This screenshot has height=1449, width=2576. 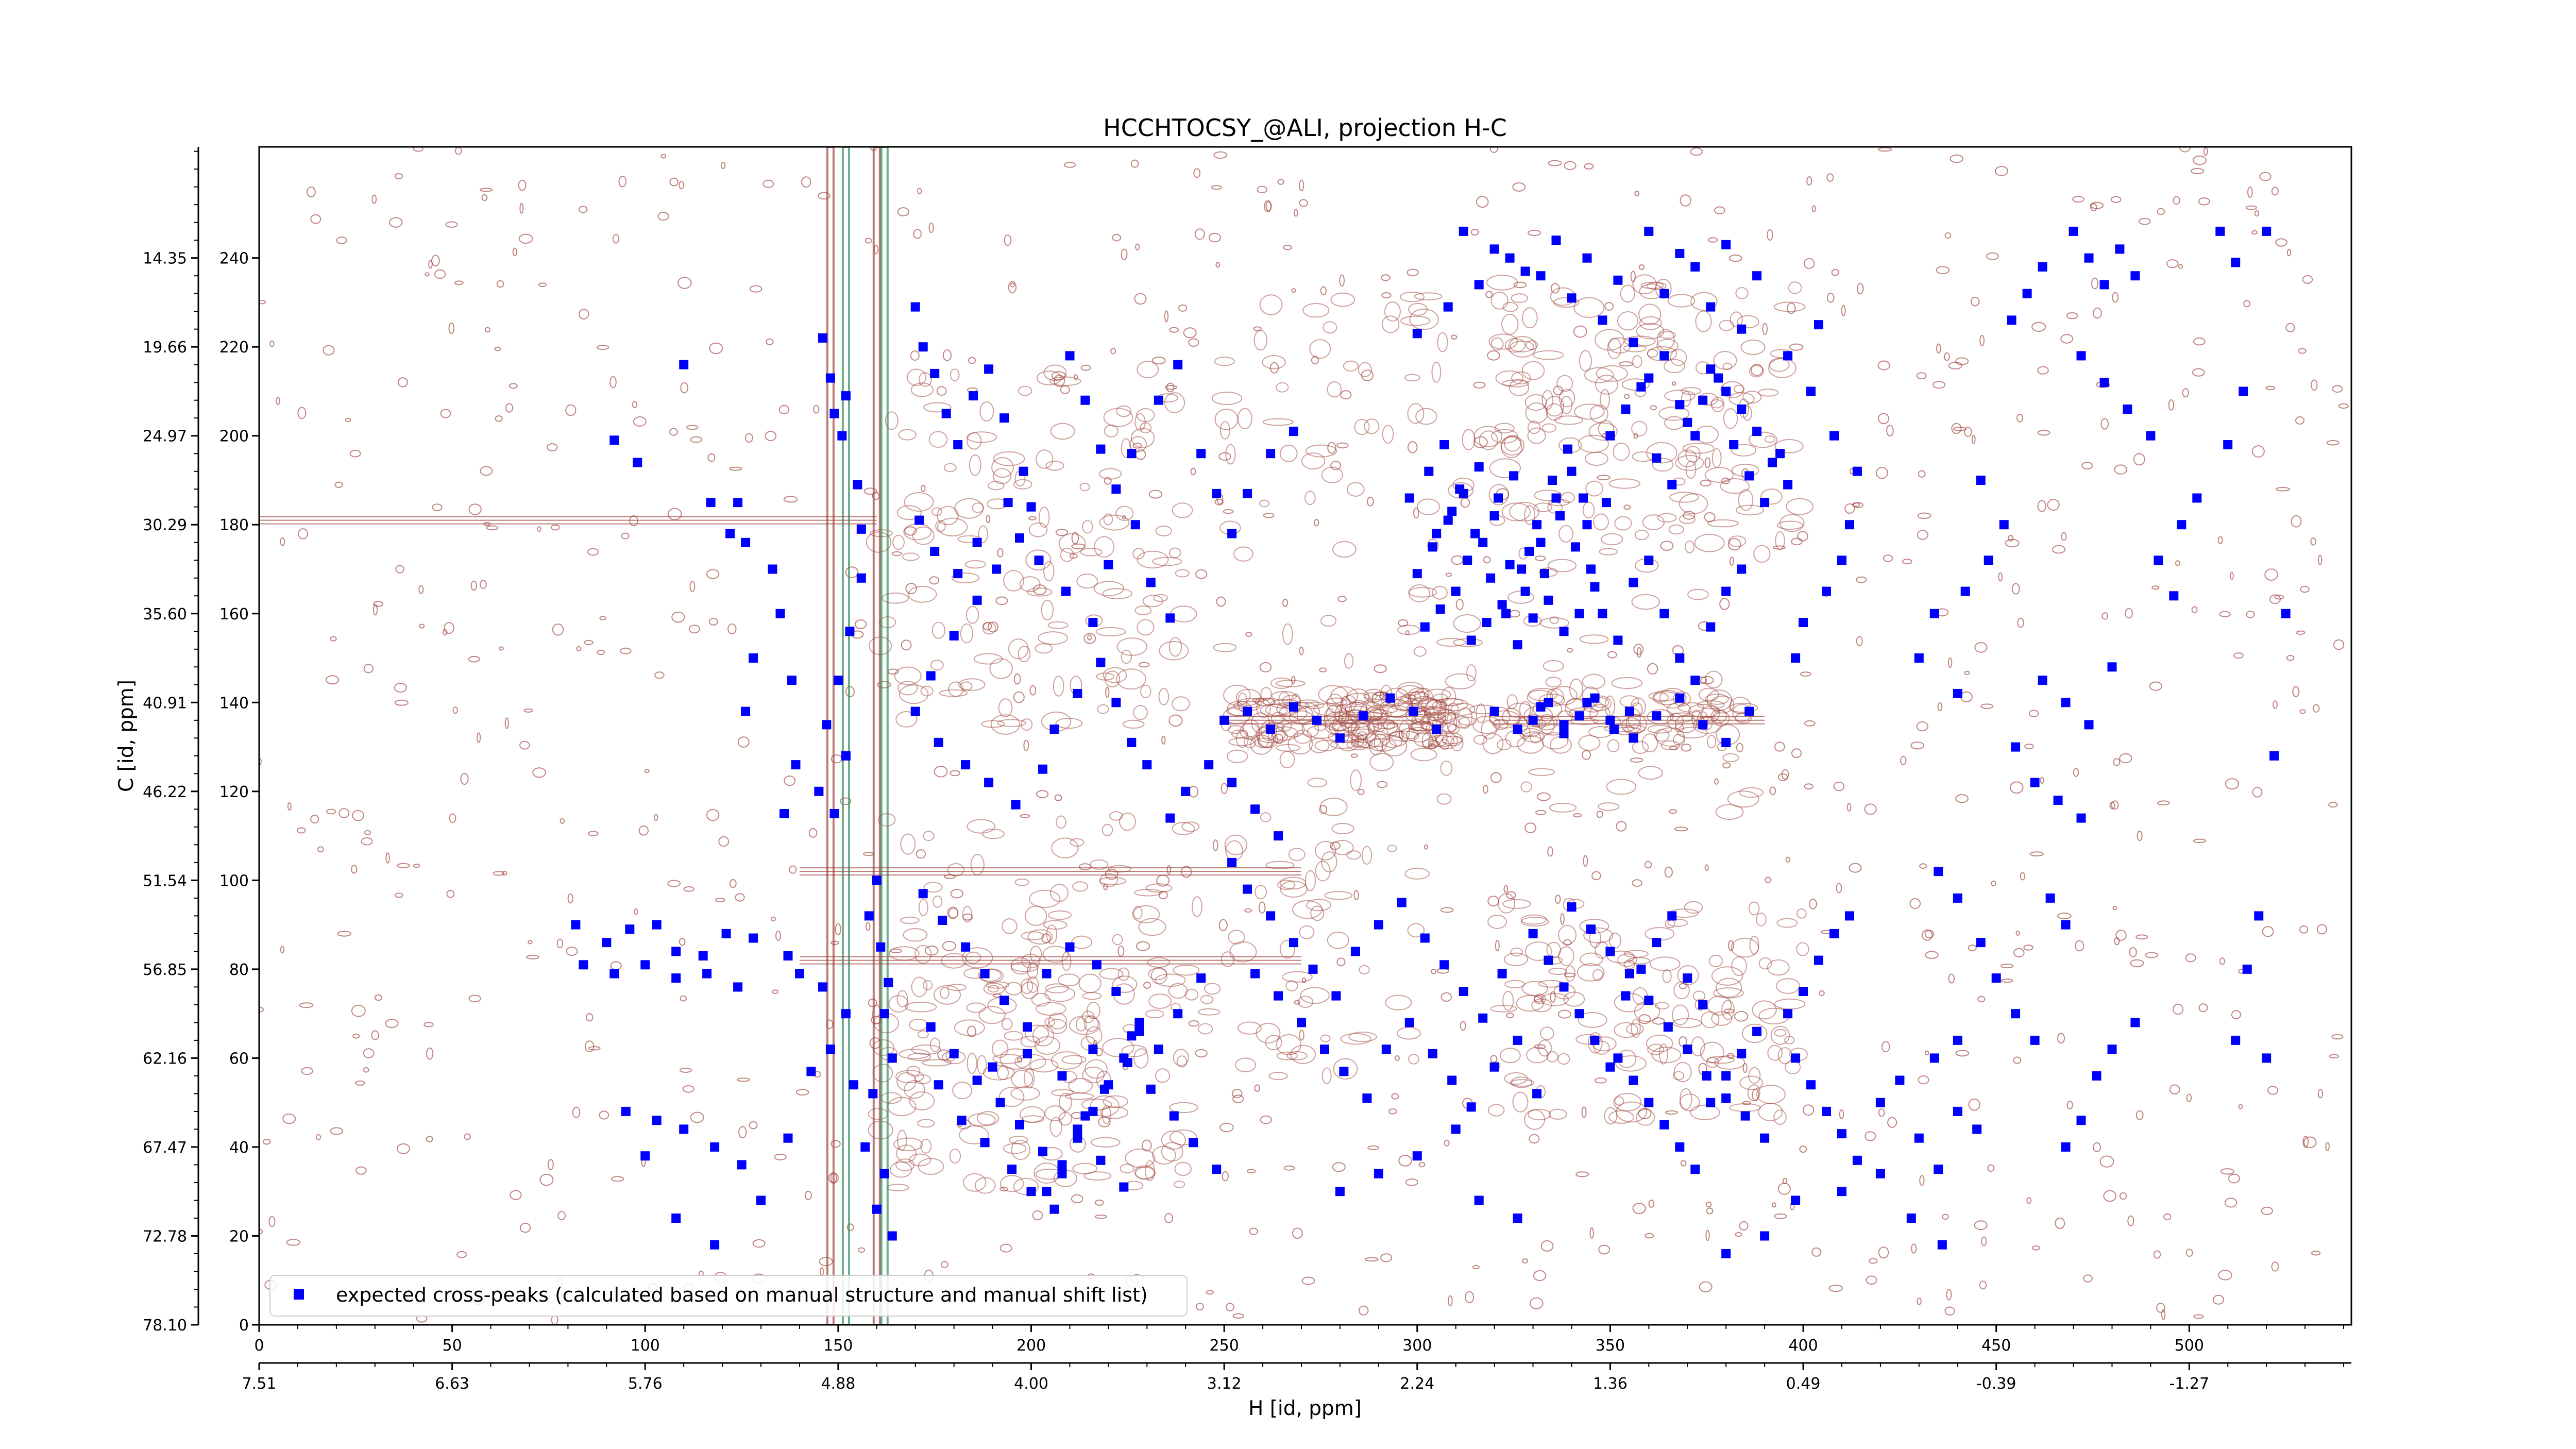 What do you see at coordinates (728, 1296) in the screenshot?
I see `legend-box` at bounding box center [728, 1296].